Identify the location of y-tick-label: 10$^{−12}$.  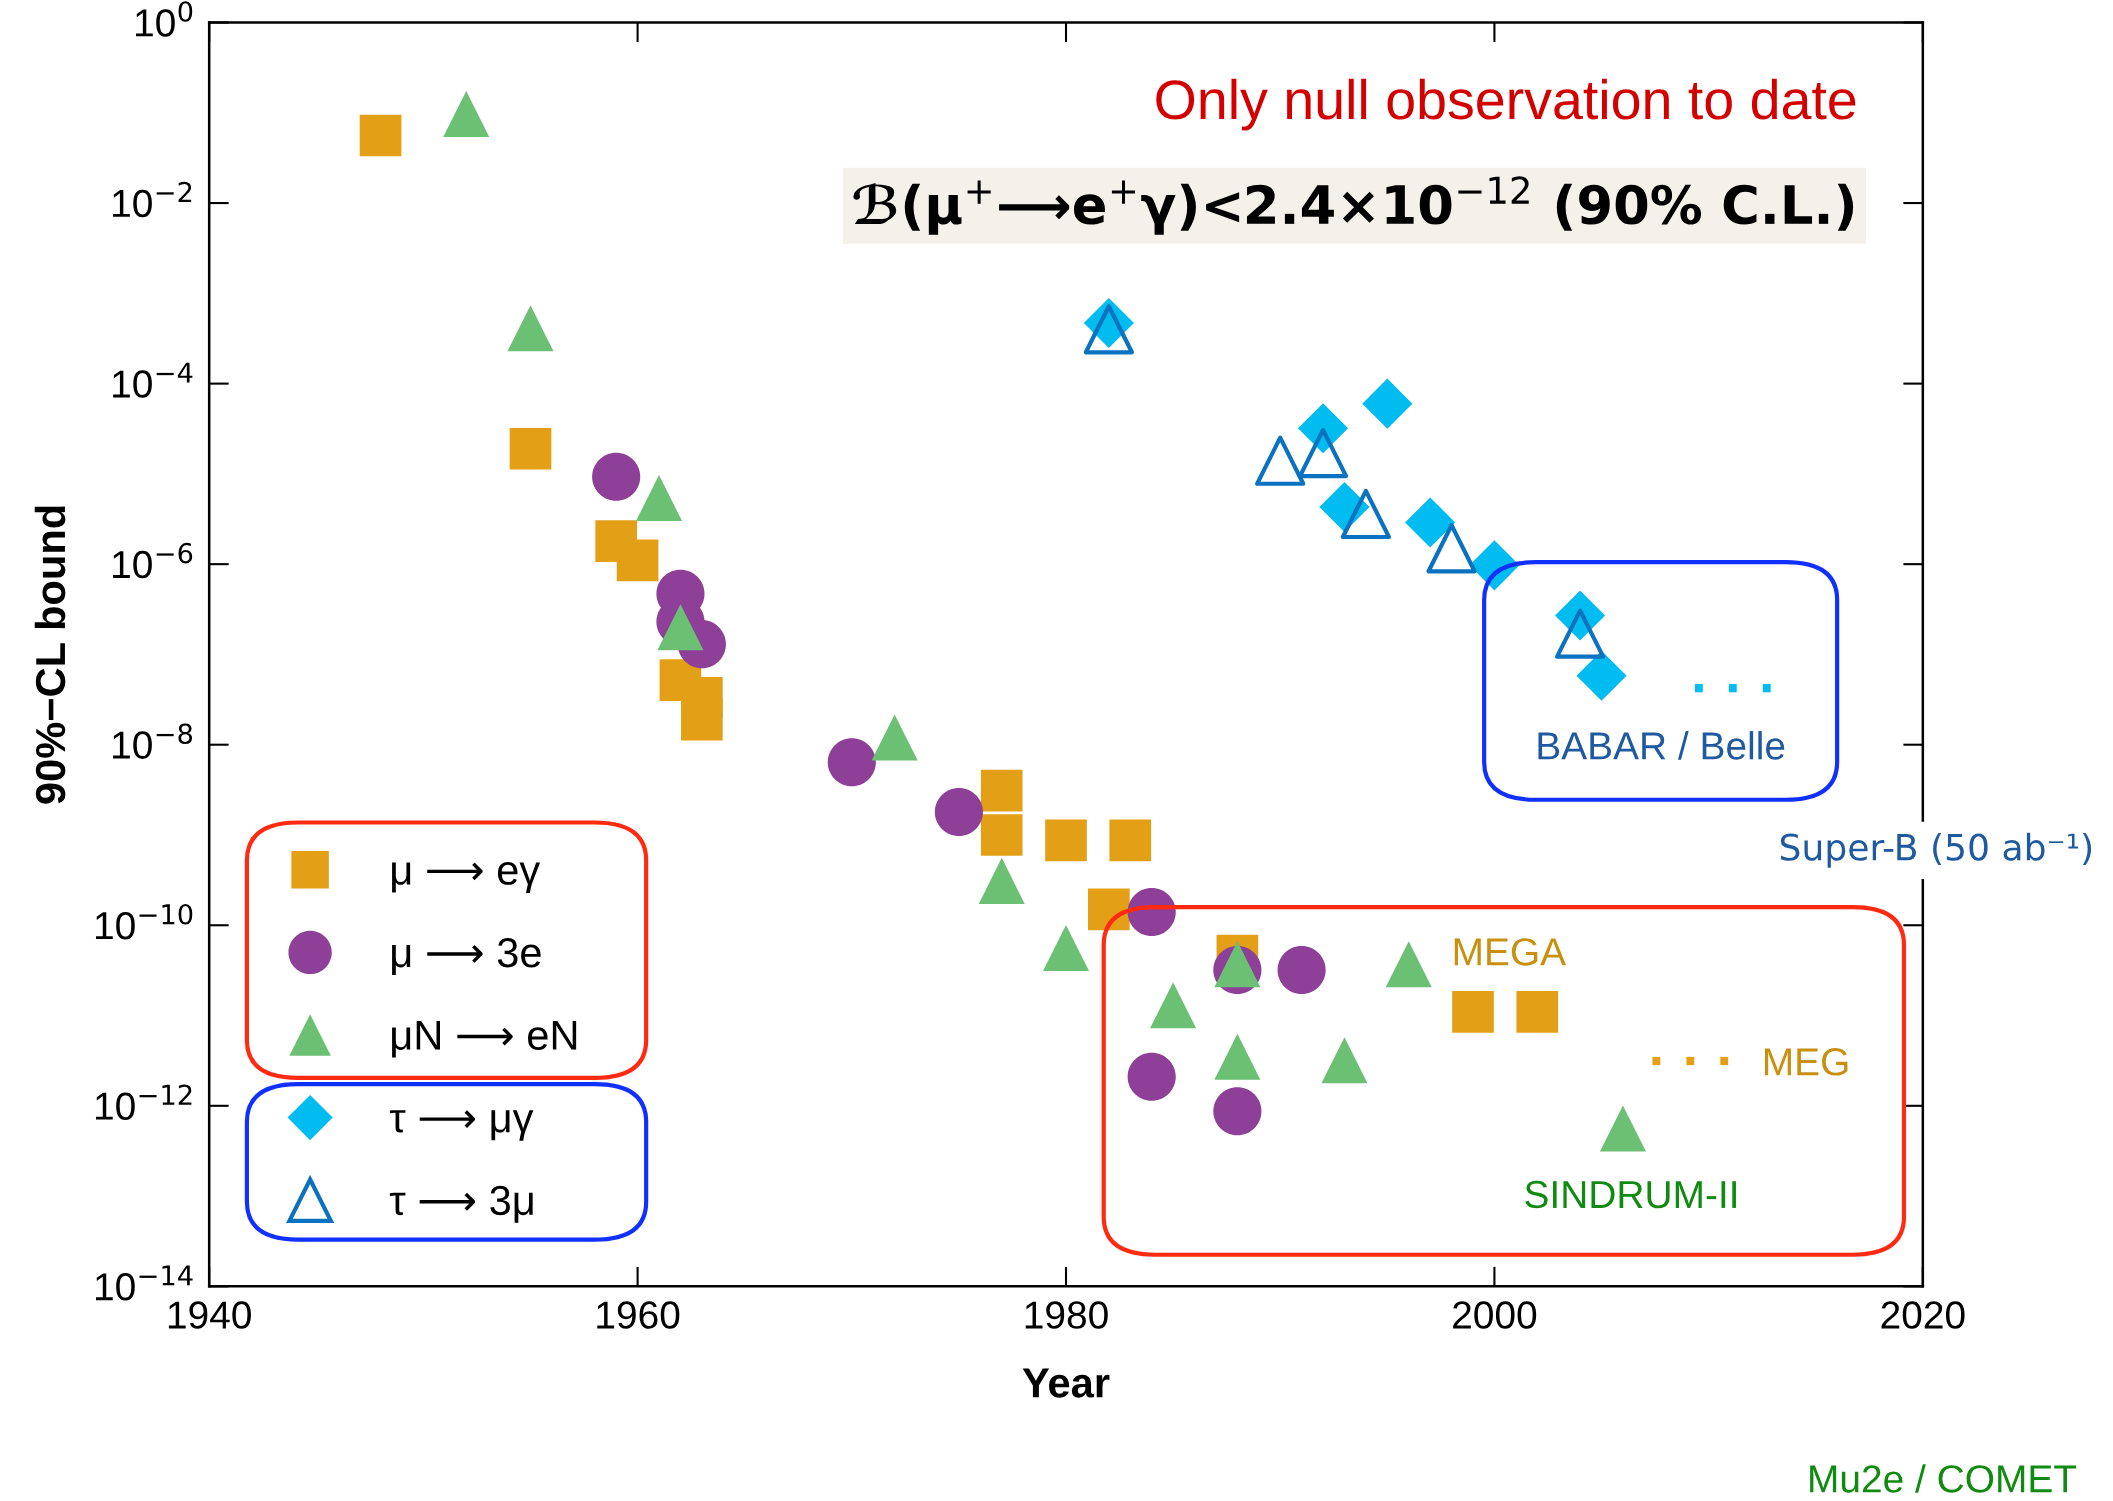
(143, 1102).